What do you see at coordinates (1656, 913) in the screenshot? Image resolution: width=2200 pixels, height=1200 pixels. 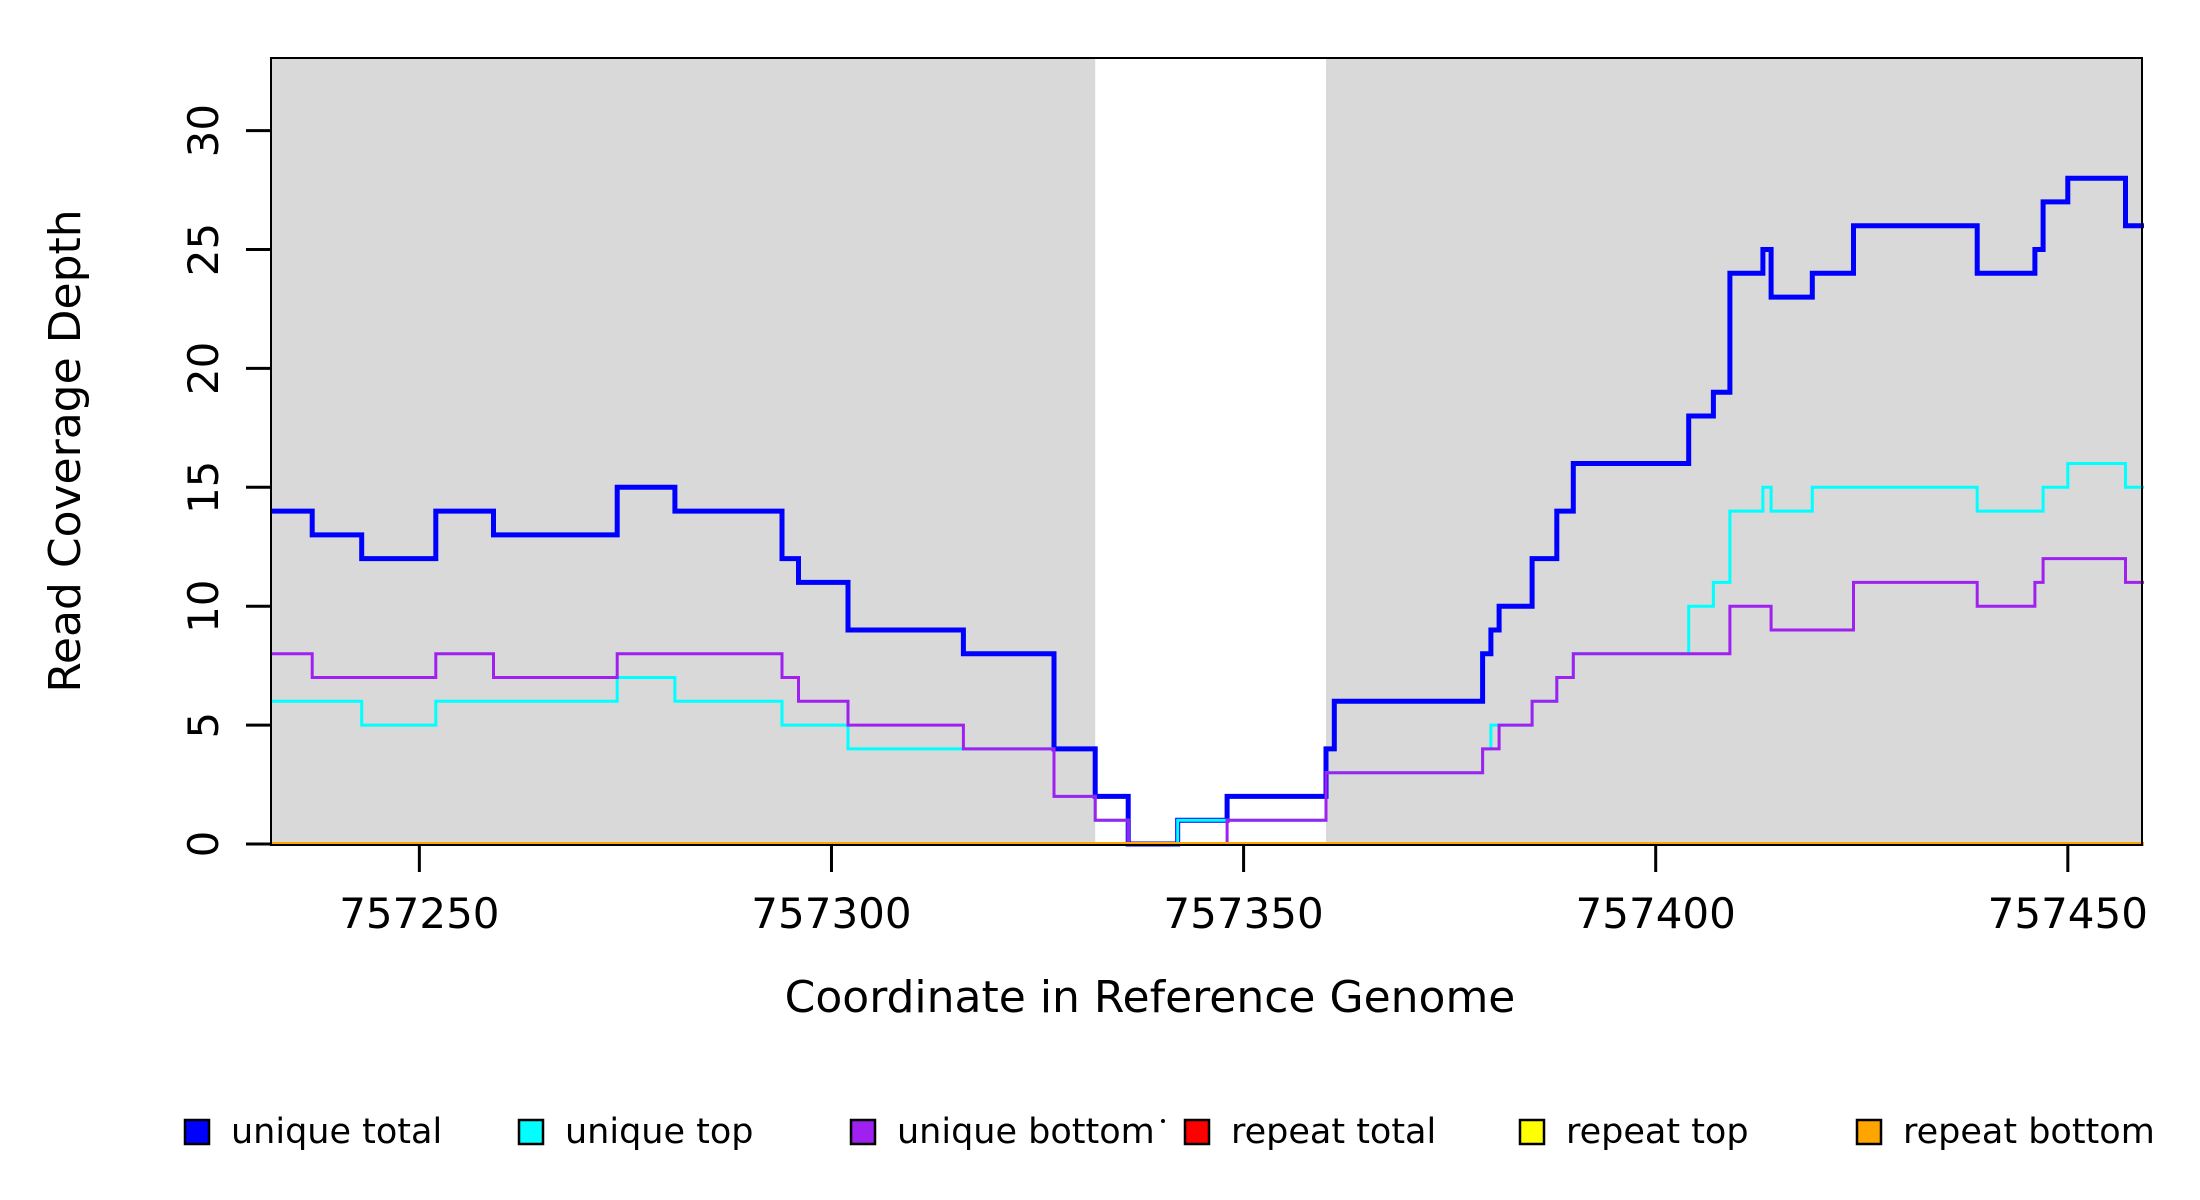 I see `x-tick-label: 757400` at bounding box center [1656, 913].